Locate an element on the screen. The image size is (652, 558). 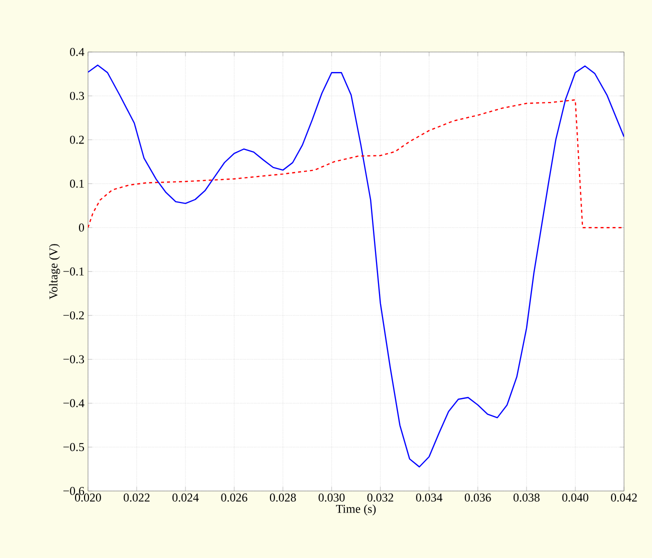
x-tick-label: 0.022 is located at coordinates (137, 498).